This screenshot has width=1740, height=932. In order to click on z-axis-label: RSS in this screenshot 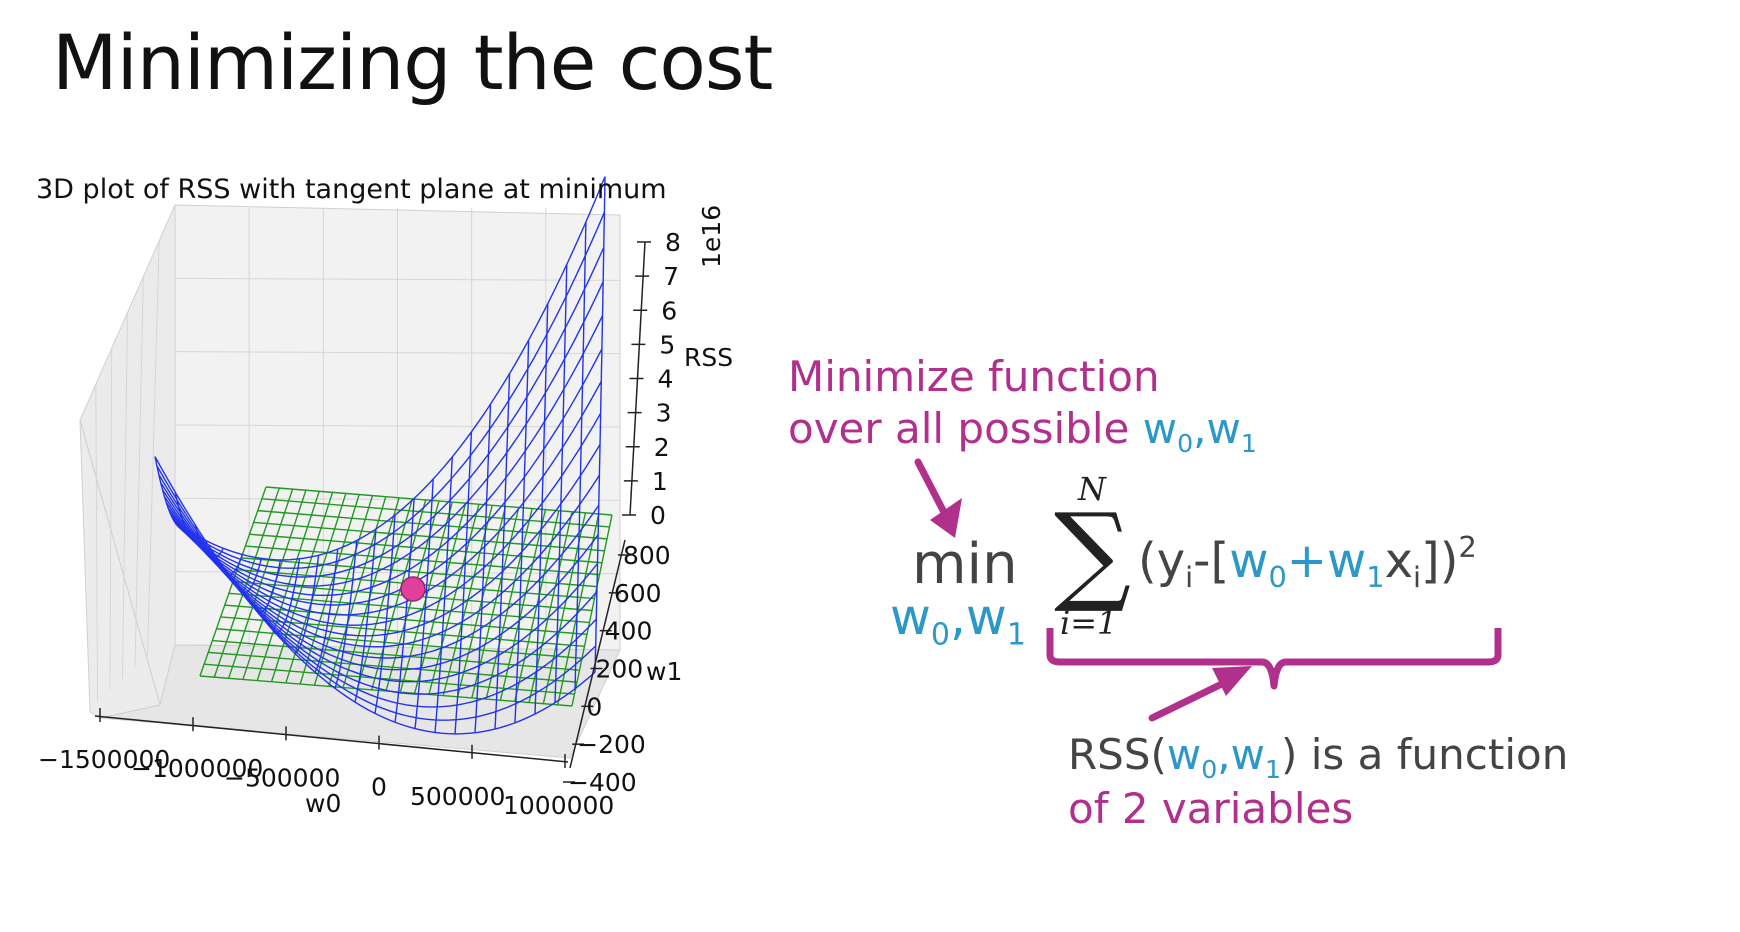, I will do `click(708, 357)`.